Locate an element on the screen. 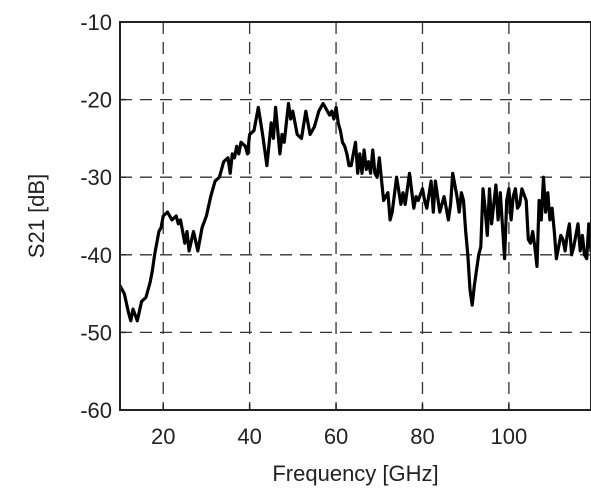 The width and height of the screenshot is (591, 494). x-tick-label: 20 is located at coordinates (163, 436).